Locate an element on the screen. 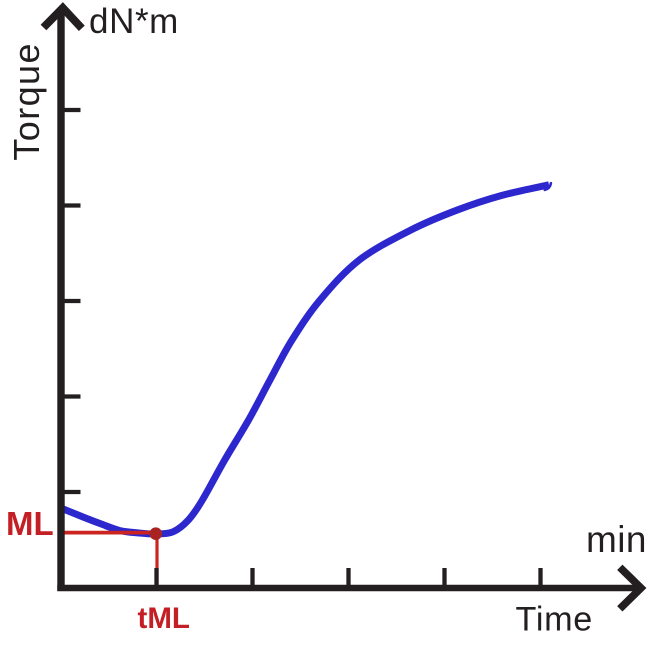 The image size is (650, 650). svg-text: ML is located at coordinates (30, 523).